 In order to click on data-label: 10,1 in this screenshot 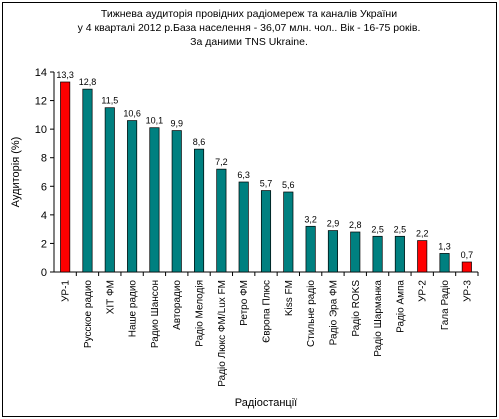, I will do `click(155, 121)`.